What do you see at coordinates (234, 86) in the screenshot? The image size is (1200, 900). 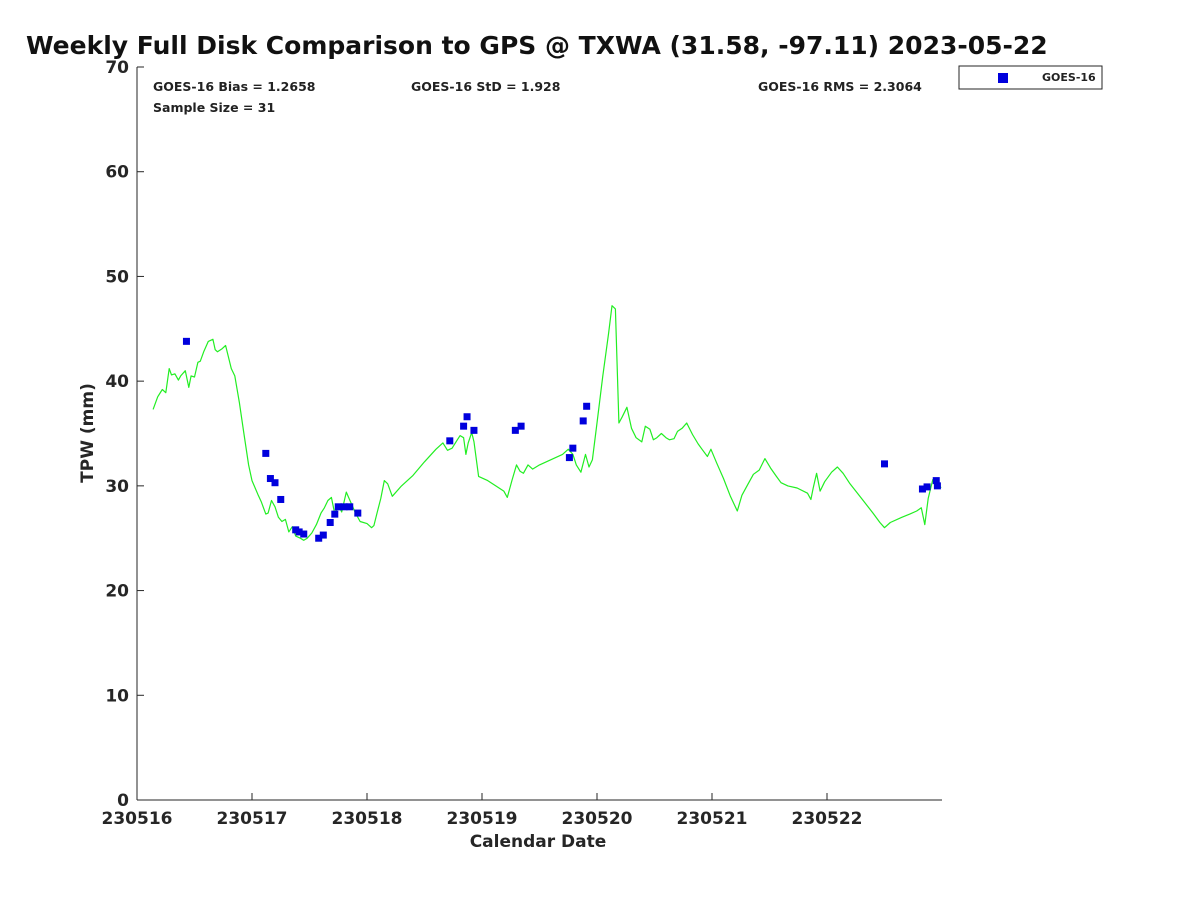 I see `bias-annotation: GOES-16 Bias = 1.2658` at bounding box center [234, 86].